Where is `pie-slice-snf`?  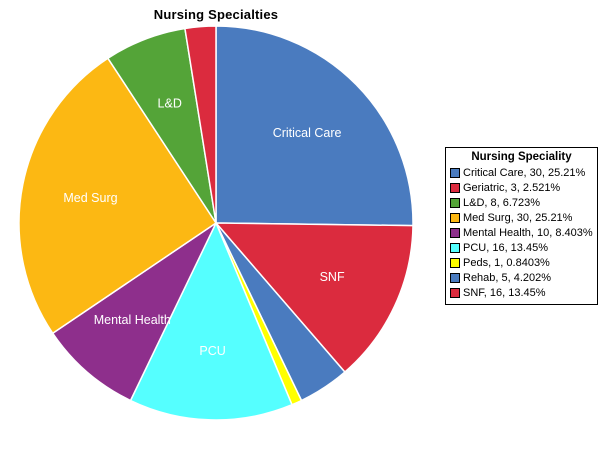
pie-slice-snf is located at coordinates (314, 297).